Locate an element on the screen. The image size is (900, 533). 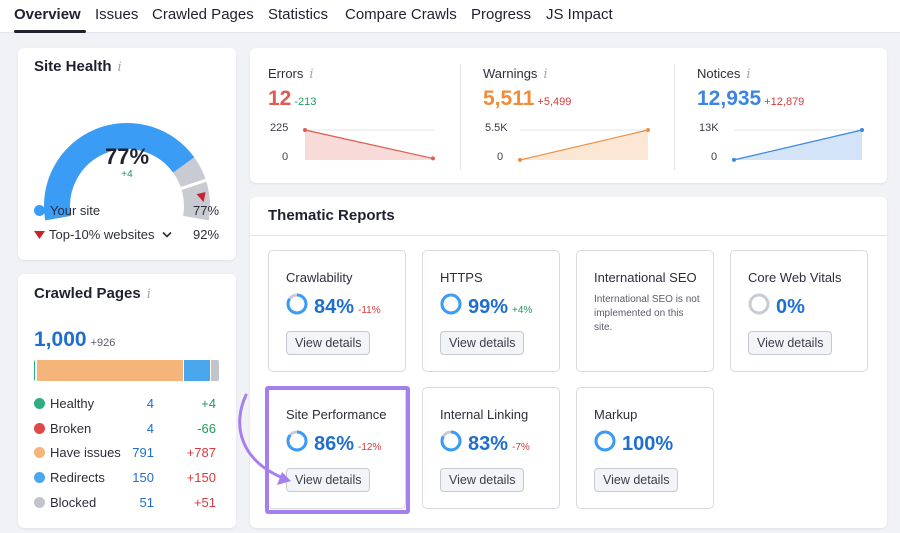
bar-segment-healthy is located at coordinates (35, 370).